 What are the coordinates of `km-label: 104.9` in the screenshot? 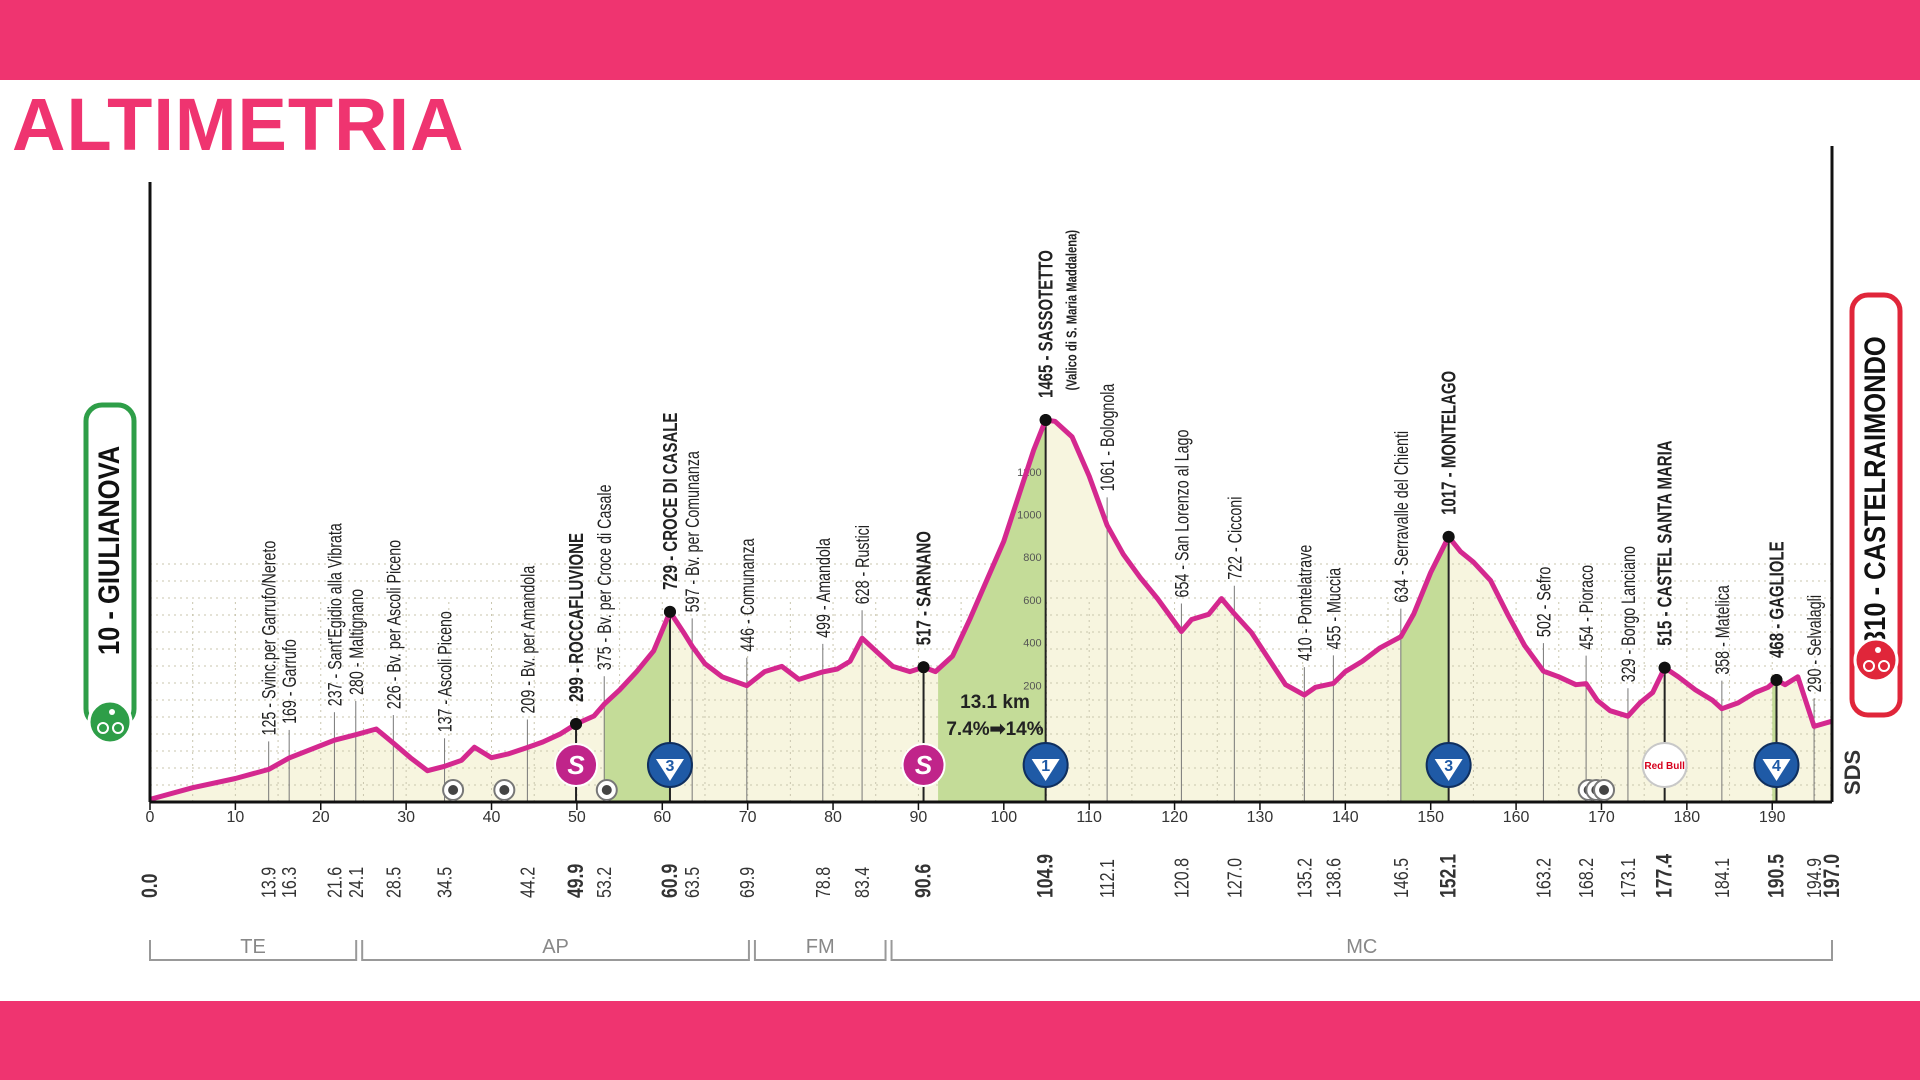 It's located at (1046, 876).